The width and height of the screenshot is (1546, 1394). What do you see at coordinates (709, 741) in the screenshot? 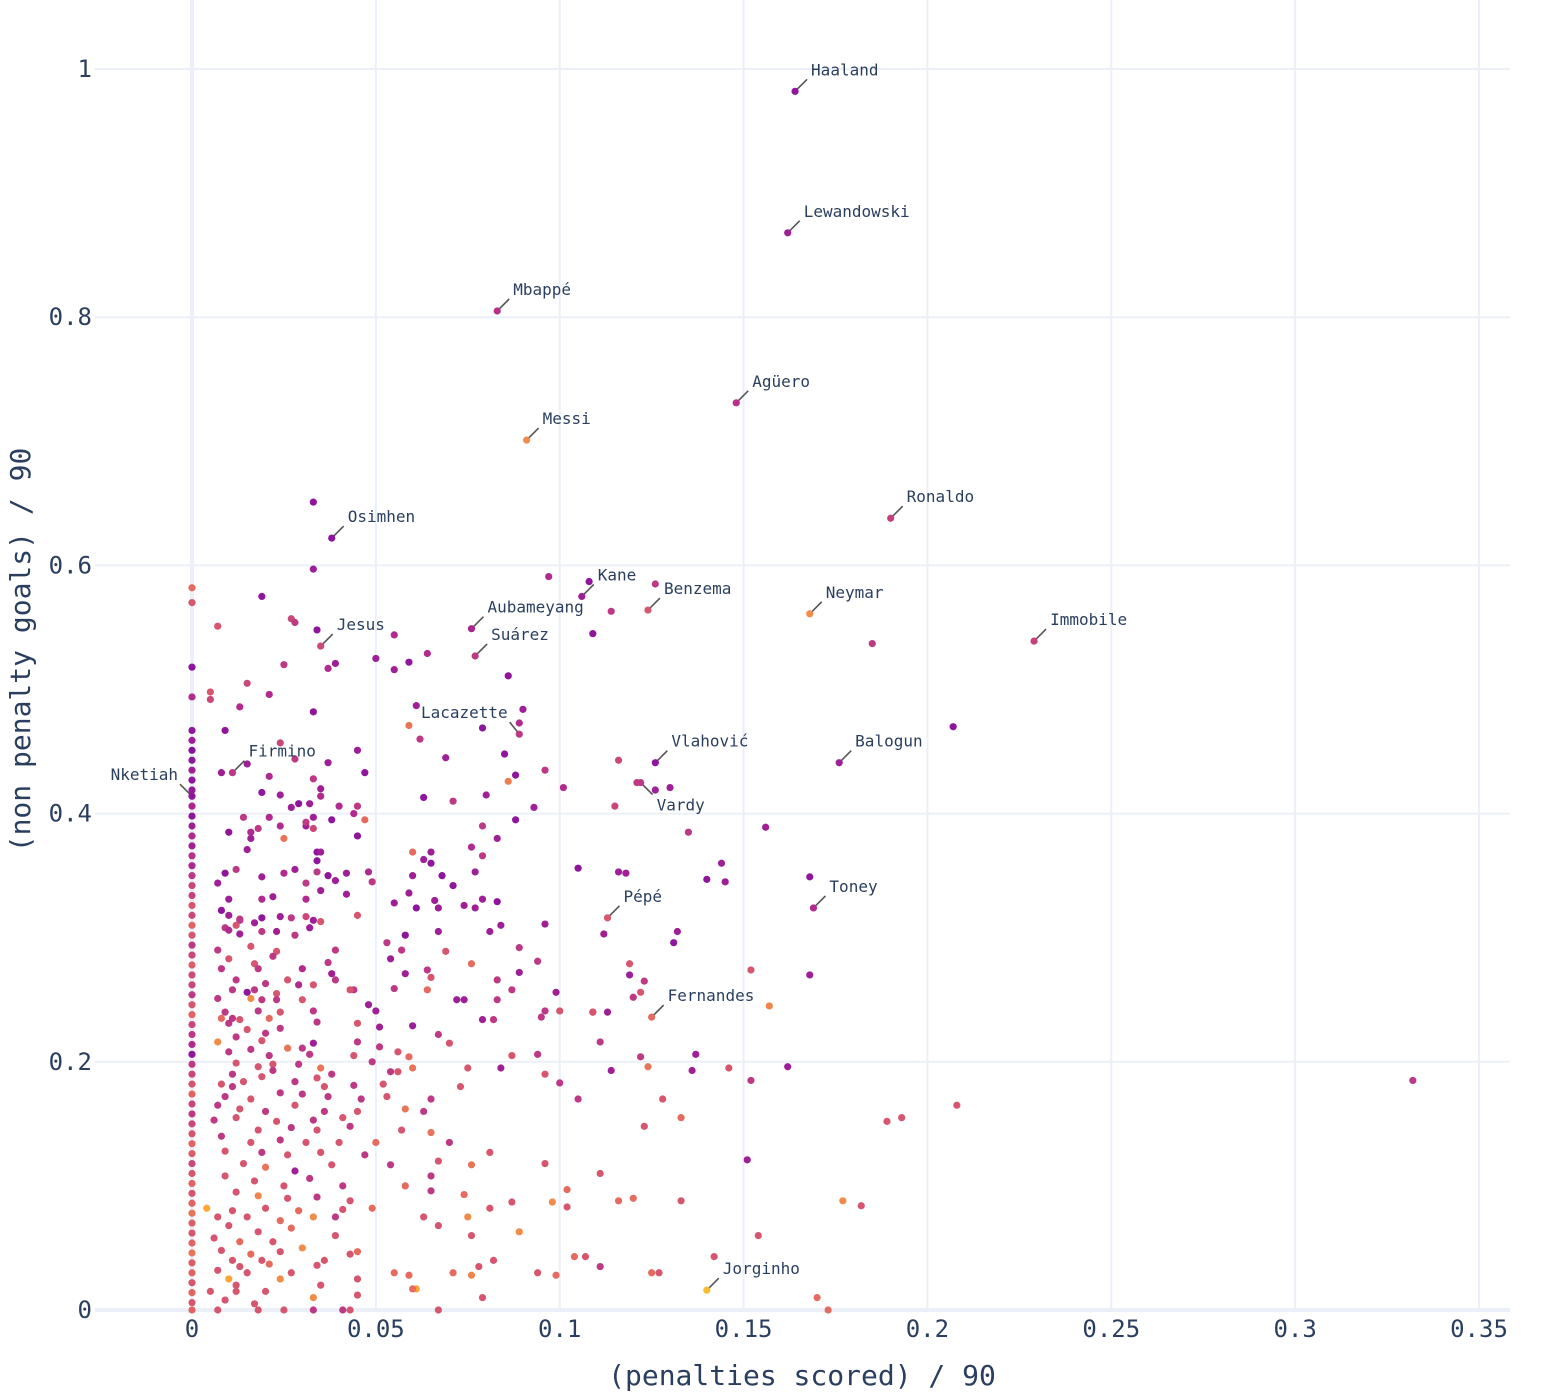
I see `point-label: Vlahović` at bounding box center [709, 741].